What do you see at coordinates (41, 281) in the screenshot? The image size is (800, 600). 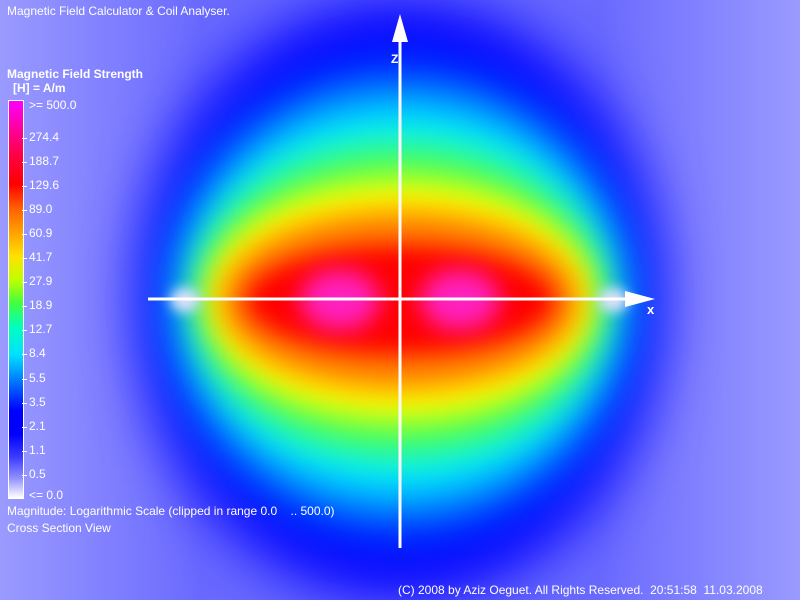 I see `legend-label: 27.9` at bounding box center [41, 281].